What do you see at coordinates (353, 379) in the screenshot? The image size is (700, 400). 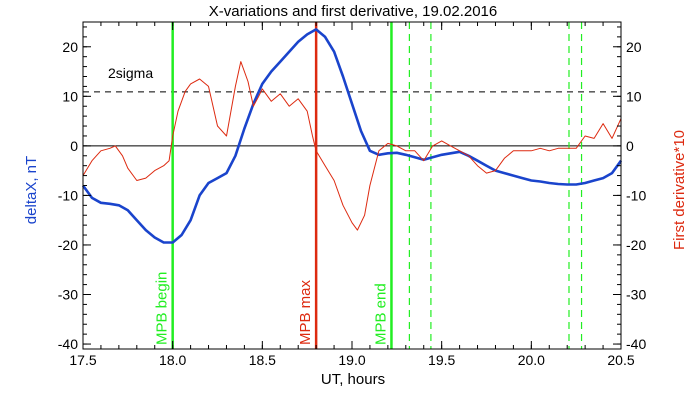 I see `x-axis-label: UT, hours` at bounding box center [353, 379].